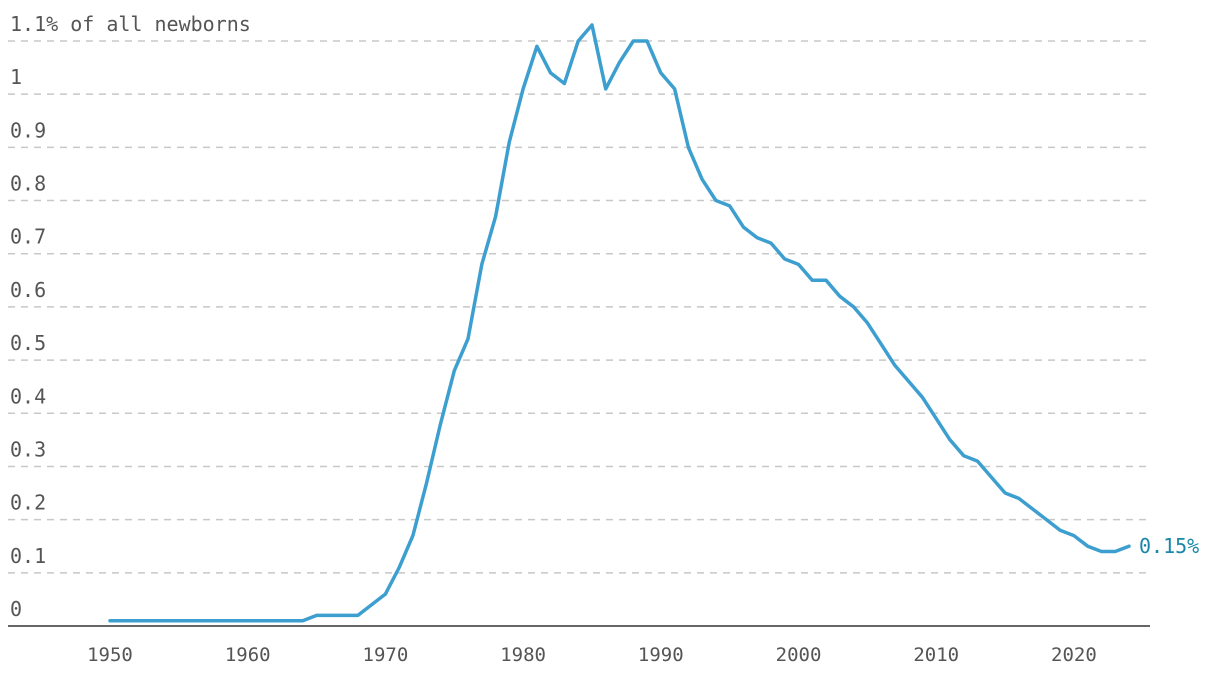 The width and height of the screenshot is (1220, 678). What do you see at coordinates (28, 290) in the screenshot?
I see `y-tick-label-6: 0.6` at bounding box center [28, 290].